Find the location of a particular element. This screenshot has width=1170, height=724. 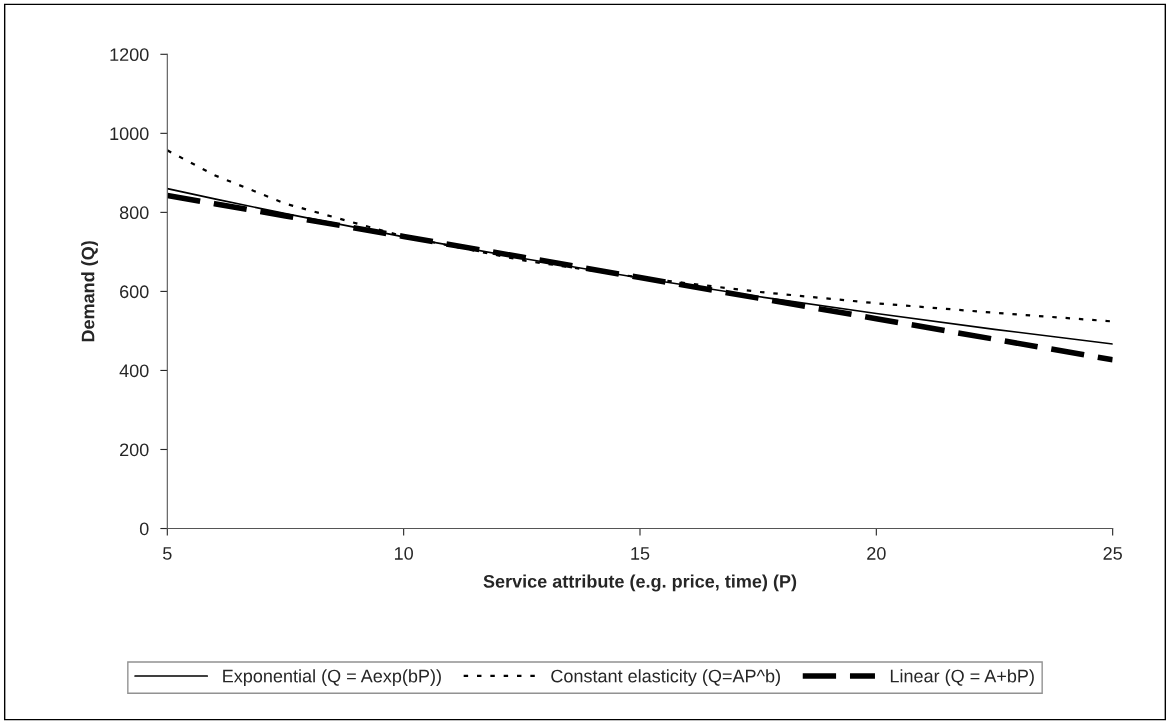

x-tick-label: 5 is located at coordinates (167, 553).